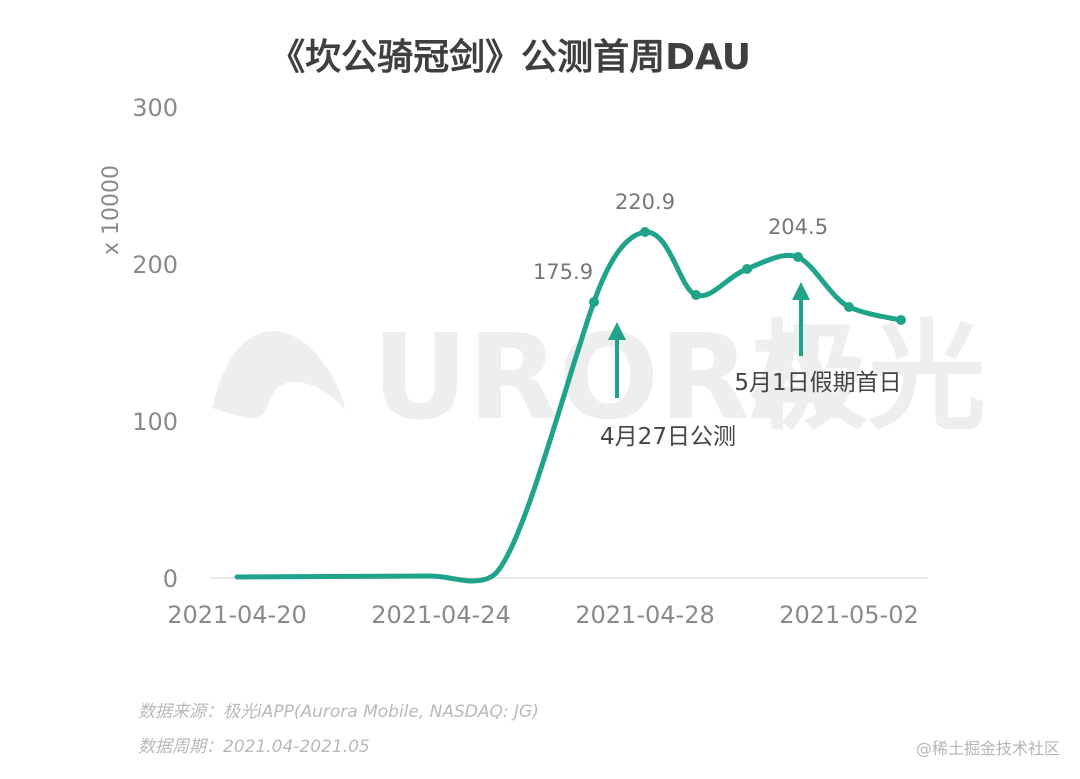 The height and width of the screenshot is (779, 1080). Describe the element at coordinates (644, 615) in the screenshot. I see `x-tick-label: 2021-04-28` at that location.